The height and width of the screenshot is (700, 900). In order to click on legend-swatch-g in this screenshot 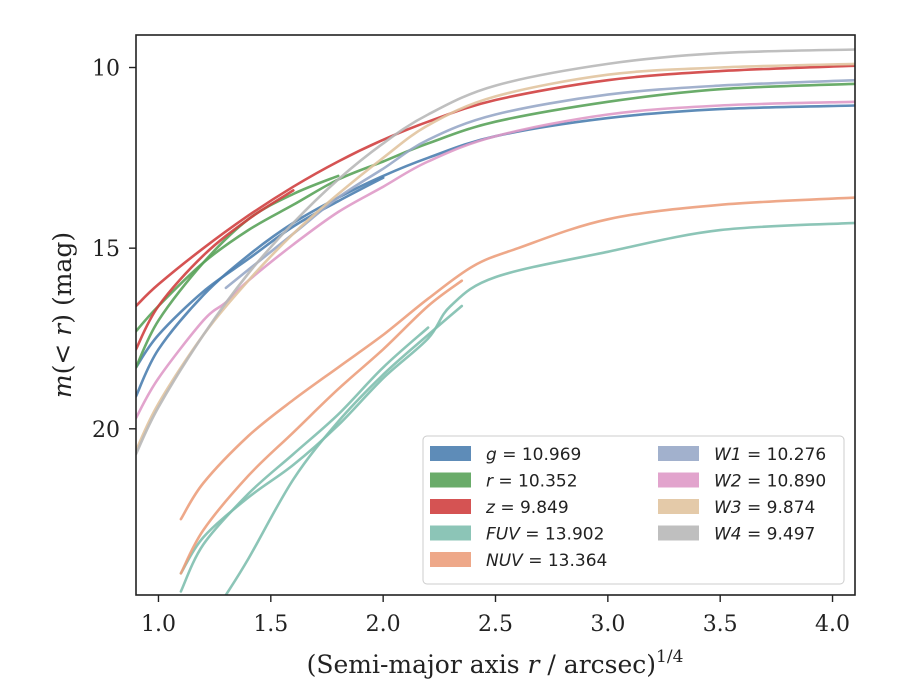, I will do `click(450, 453)`.